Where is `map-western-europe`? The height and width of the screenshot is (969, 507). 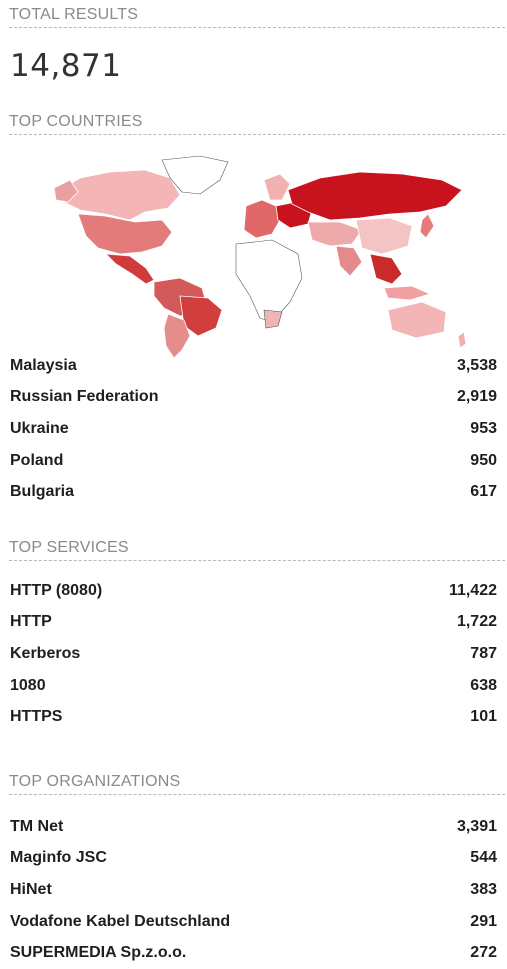 map-western-europe is located at coordinates (262, 219).